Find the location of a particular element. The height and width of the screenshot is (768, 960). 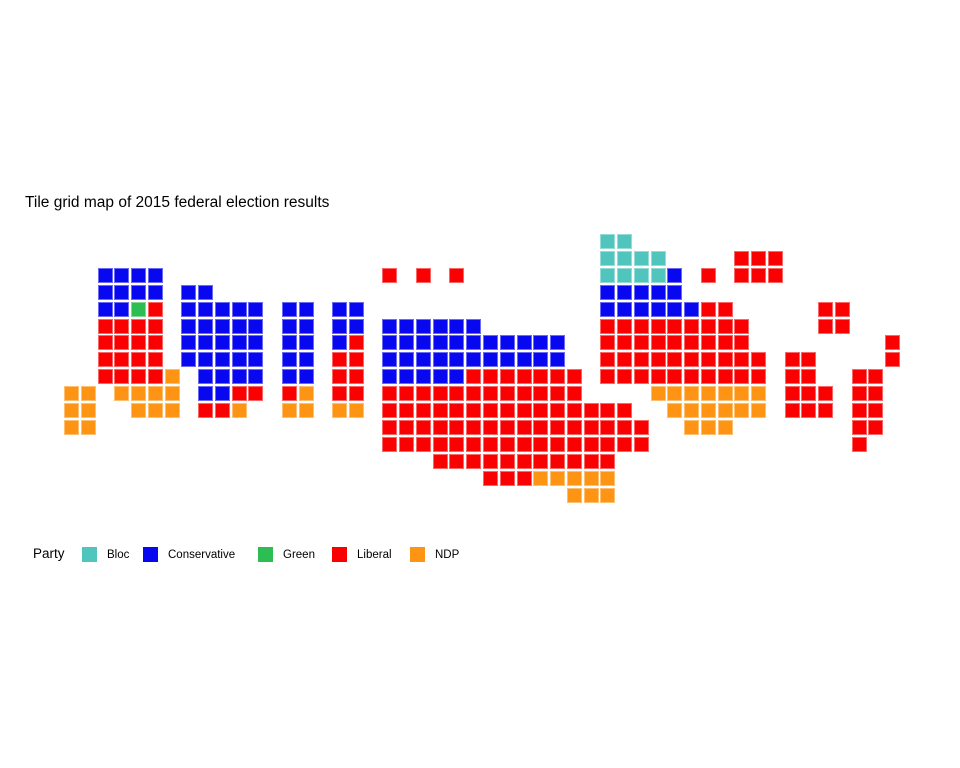

green-swatch is located at coordinates (265, 554).